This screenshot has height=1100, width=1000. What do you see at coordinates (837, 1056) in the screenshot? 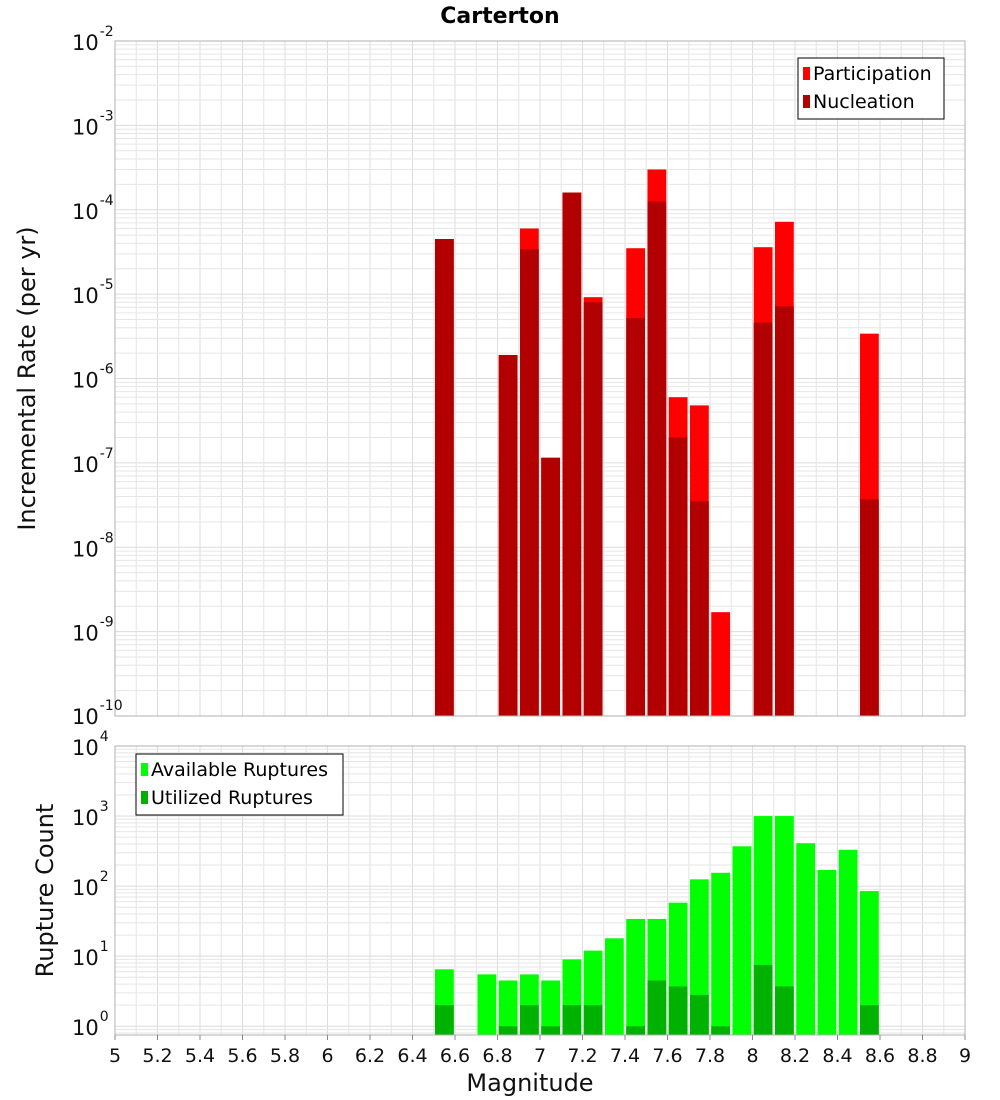
I see `x-tick-label: 8.4` at bounding box center [837, 1056].